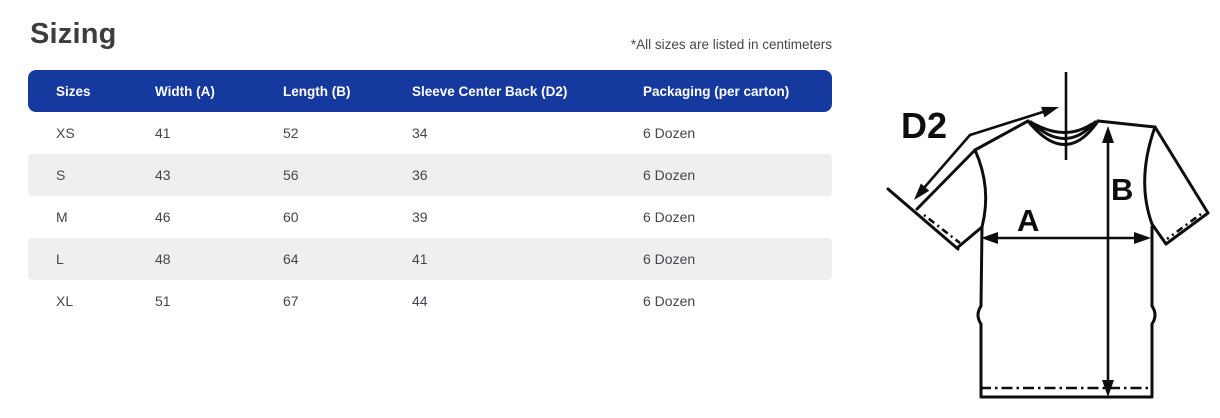 The image size is (1220, 418). I want to click on column-header-sleeve: Sleeve Center Back (D2), so click(490, 91).